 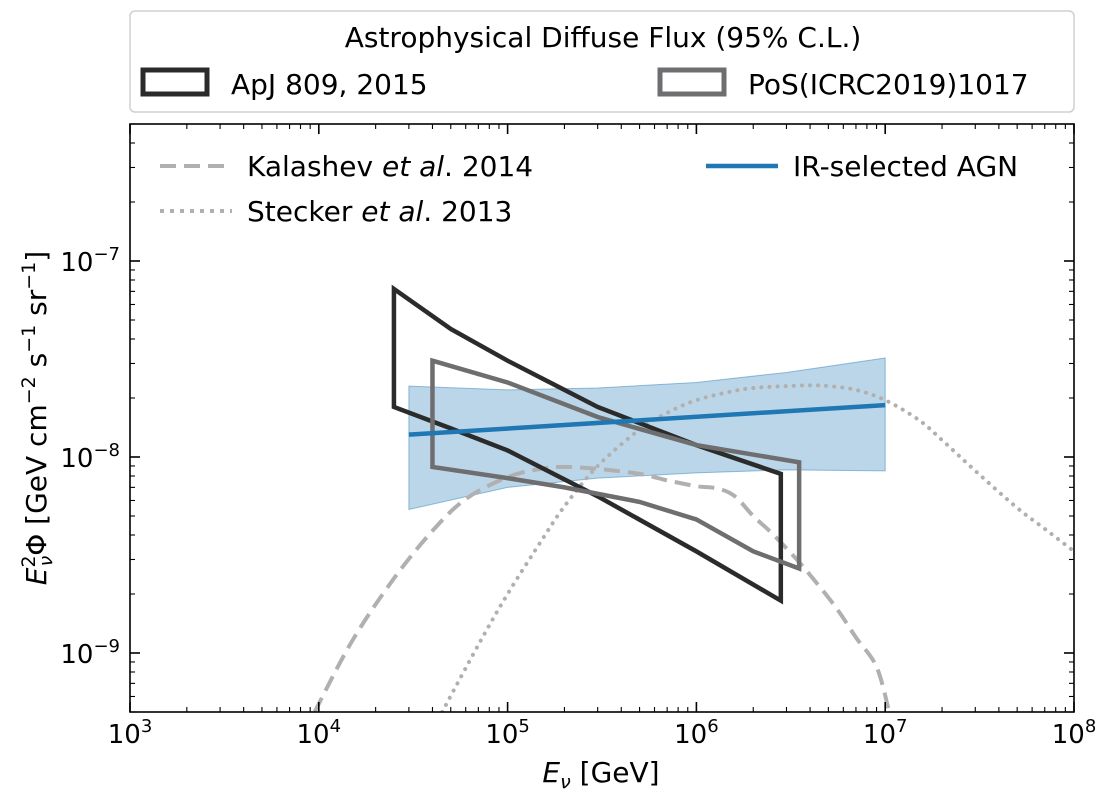 I want to click on legend-swatch-pos, so click(x=692, y=82).